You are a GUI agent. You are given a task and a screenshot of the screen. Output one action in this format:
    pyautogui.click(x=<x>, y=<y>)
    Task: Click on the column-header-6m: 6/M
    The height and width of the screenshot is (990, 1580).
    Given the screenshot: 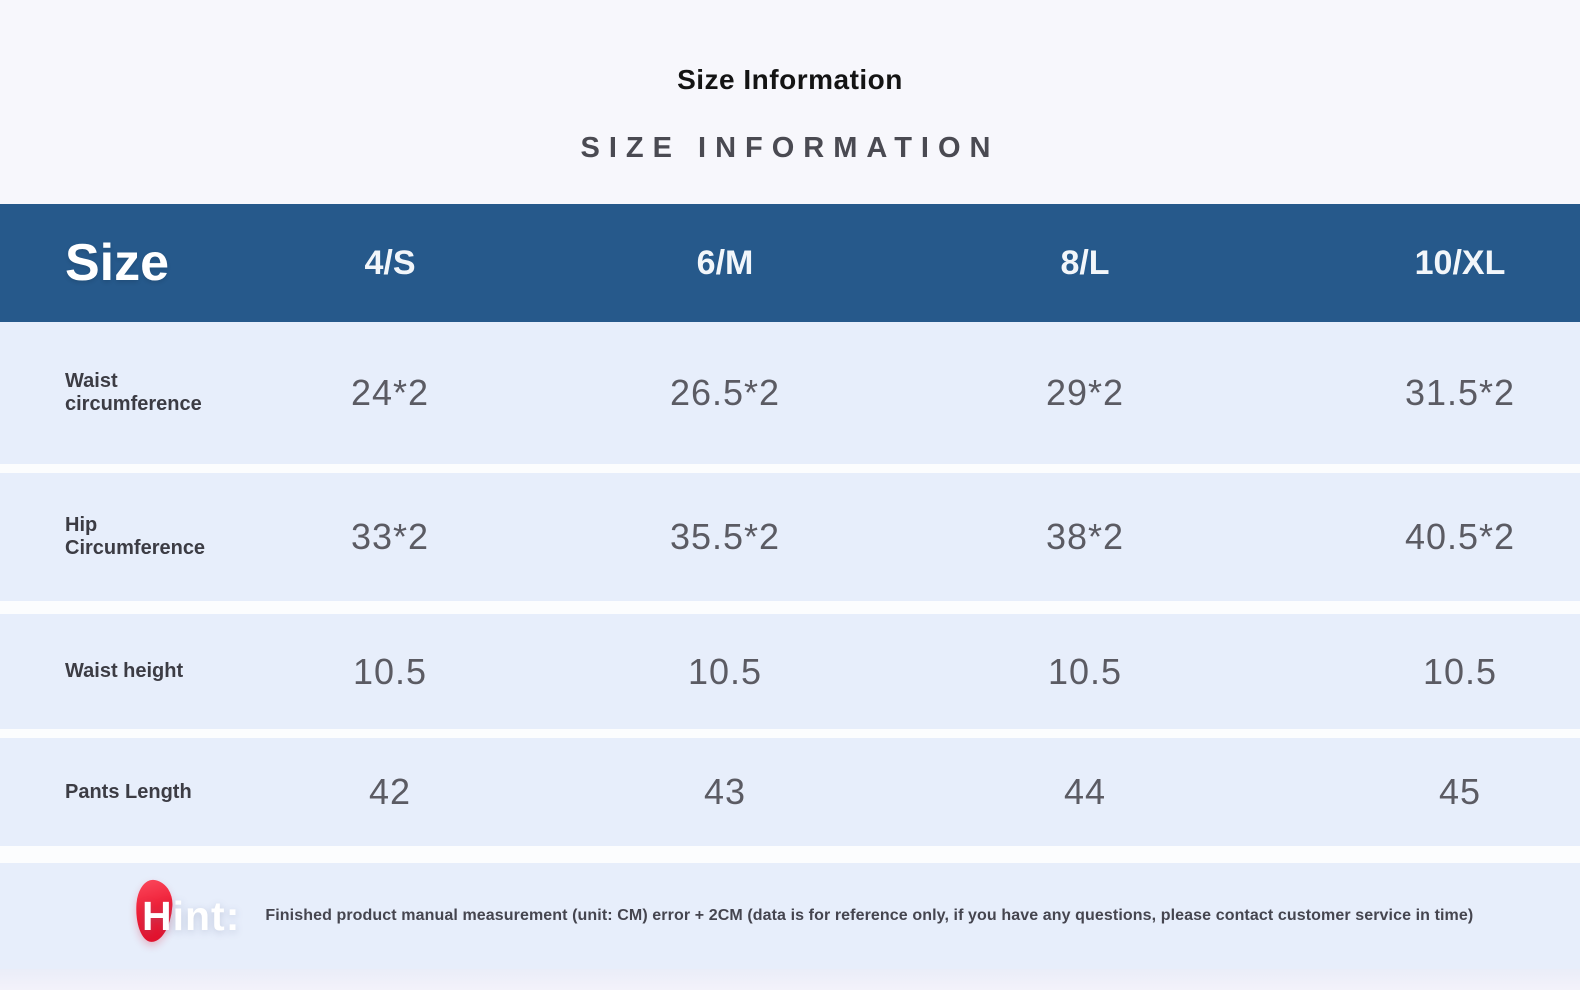 What is the action you would take?
    pyautogui.click(x=725, y=262)
    